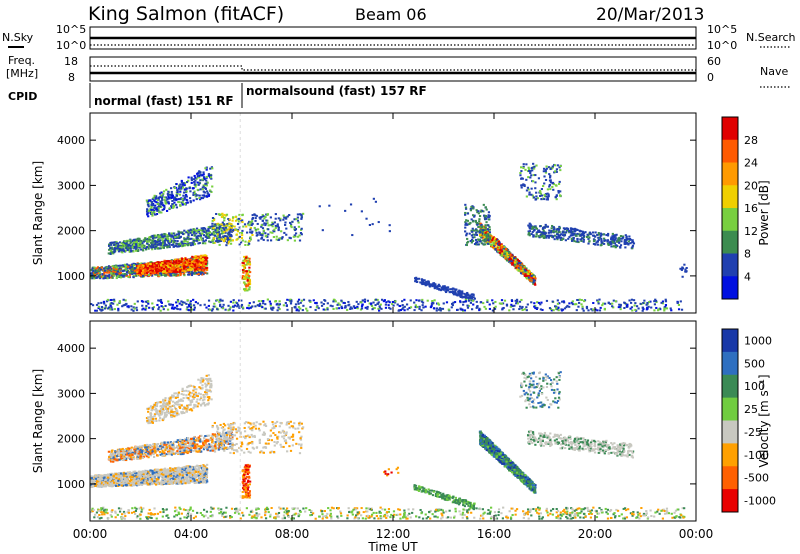  What do you see at coordinates (714, 61) in the screenshot?
I see `nave-tick-top: 60` at bounding box center [714, 61].